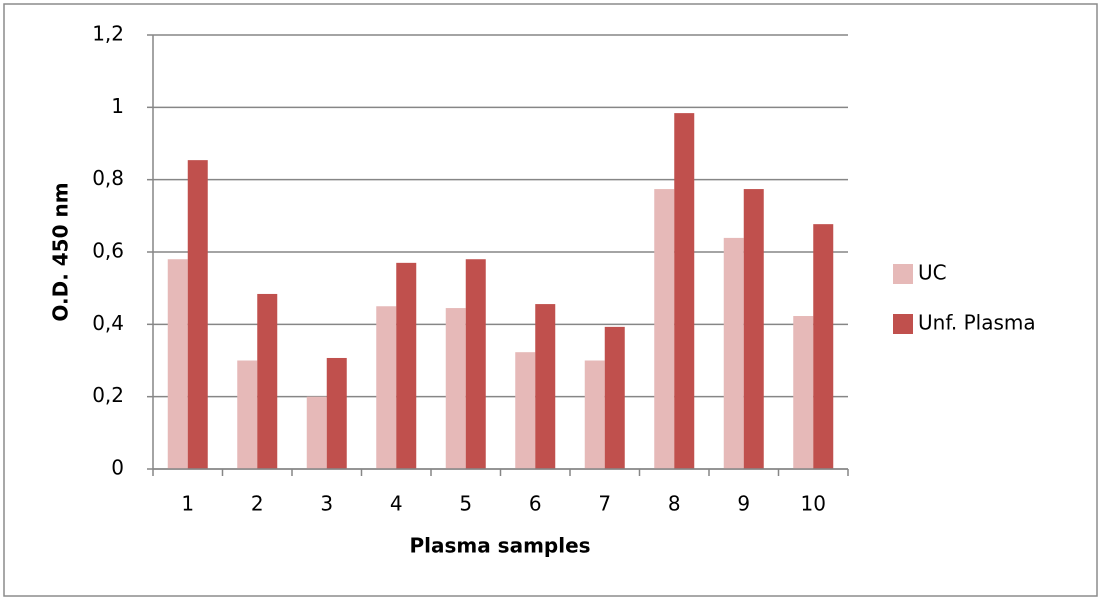  What do you see at coordinates (108, 178) in the screenshot?
I see `y-tick-label: 0,8` at bounding box center [108, 178].